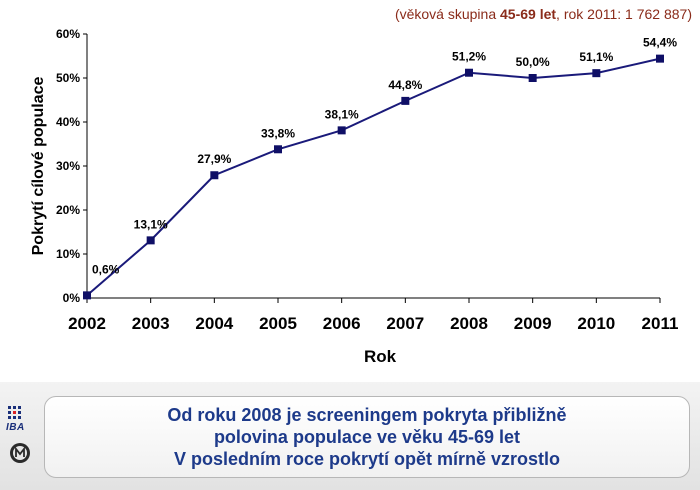 The image size is (700, 490). What do you see at coordinates (278, 323) in the screenshot?
I see `x-tick-label: 2005` at bounding box center [278, 323].